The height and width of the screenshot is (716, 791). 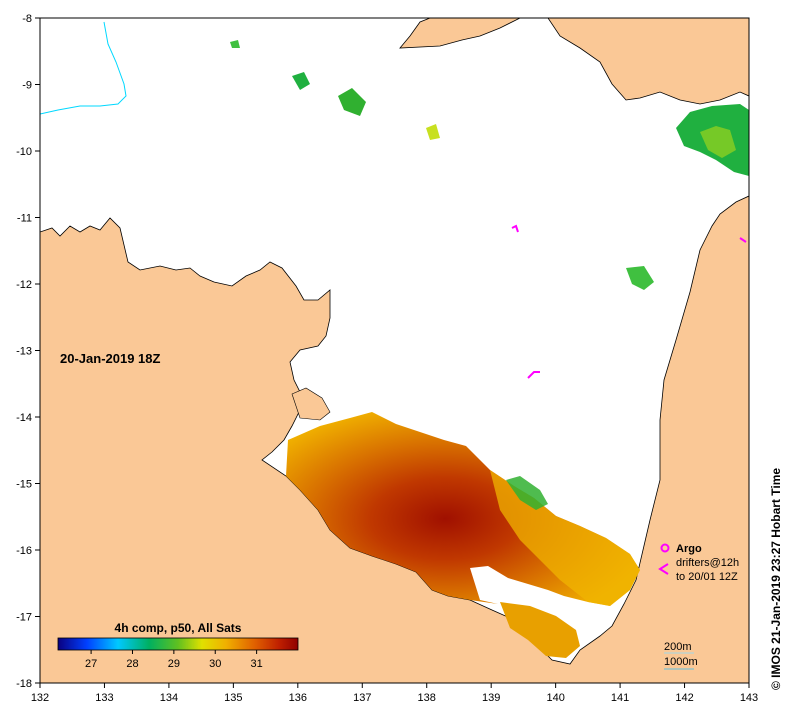 I want to click on land-new-guinea, so click(x=460, y=33).